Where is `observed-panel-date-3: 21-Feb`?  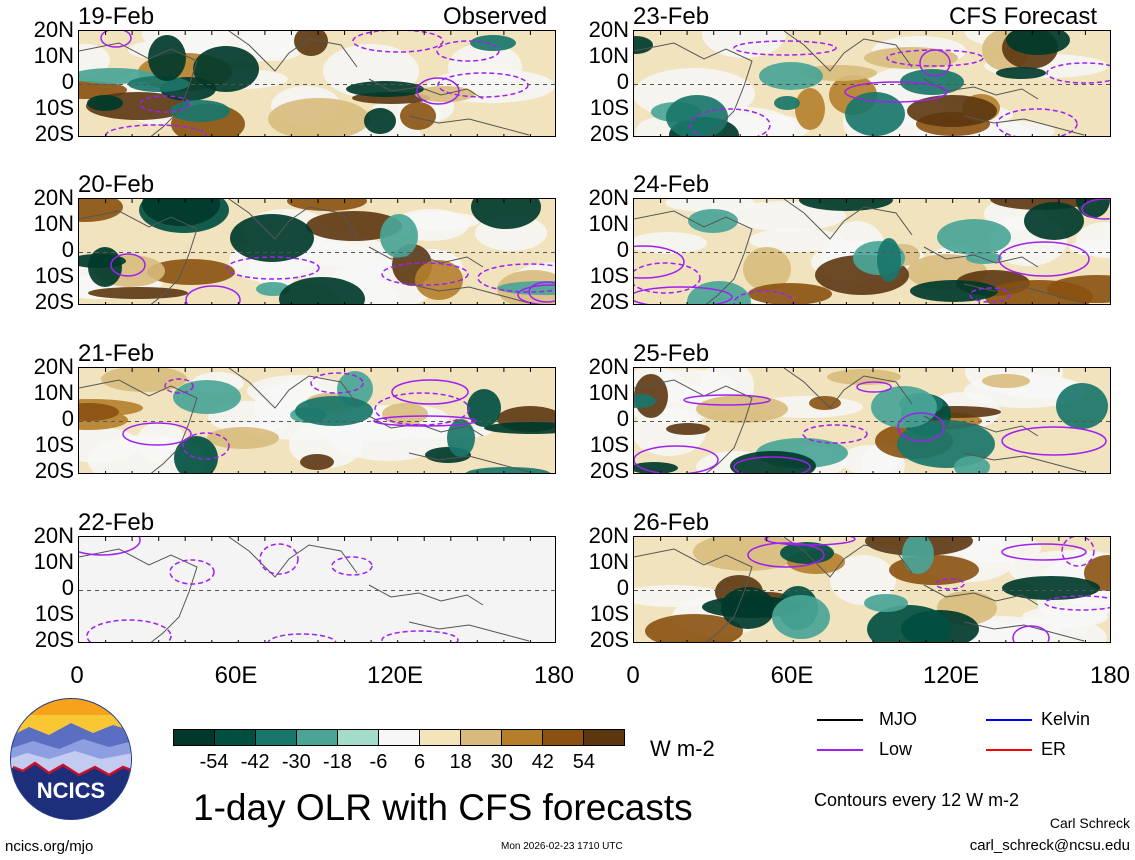 observed-panel-date-3: 21-Feb is located at coordinates (116, 353).